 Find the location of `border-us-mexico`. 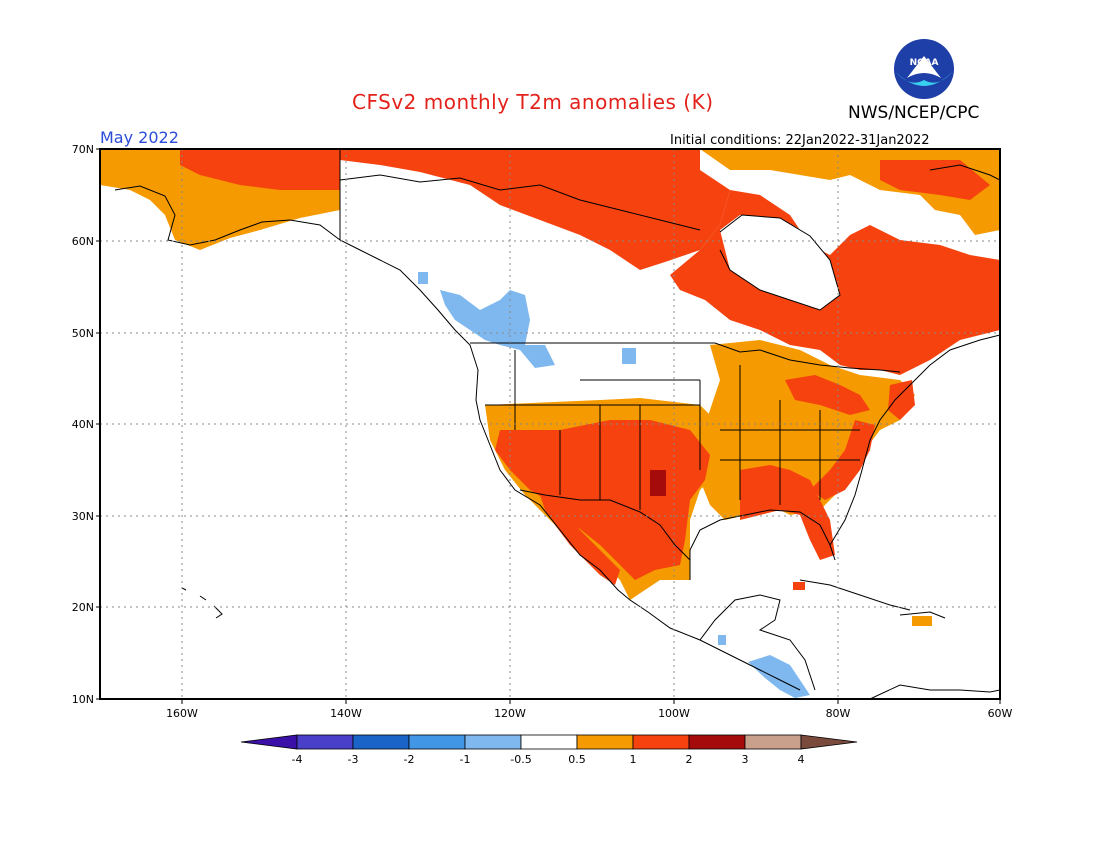

border-us-mexico is located at coordinates (605, 525).